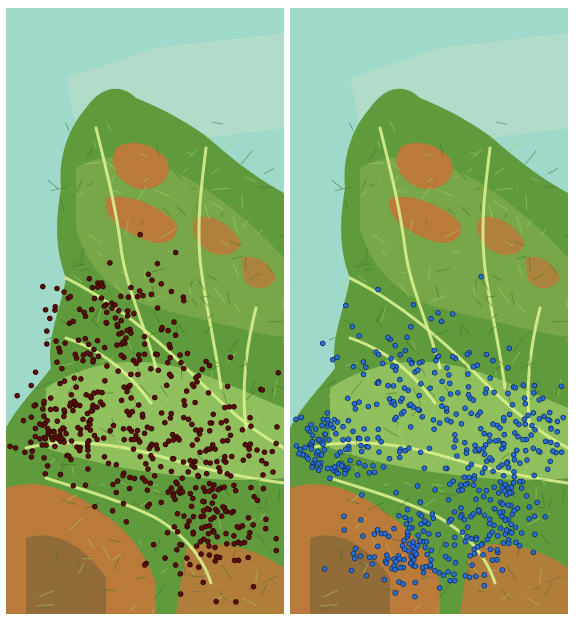 The width and height of the screenshot is (576, 618). I want to click on peak-south-west, so click(66, 574).